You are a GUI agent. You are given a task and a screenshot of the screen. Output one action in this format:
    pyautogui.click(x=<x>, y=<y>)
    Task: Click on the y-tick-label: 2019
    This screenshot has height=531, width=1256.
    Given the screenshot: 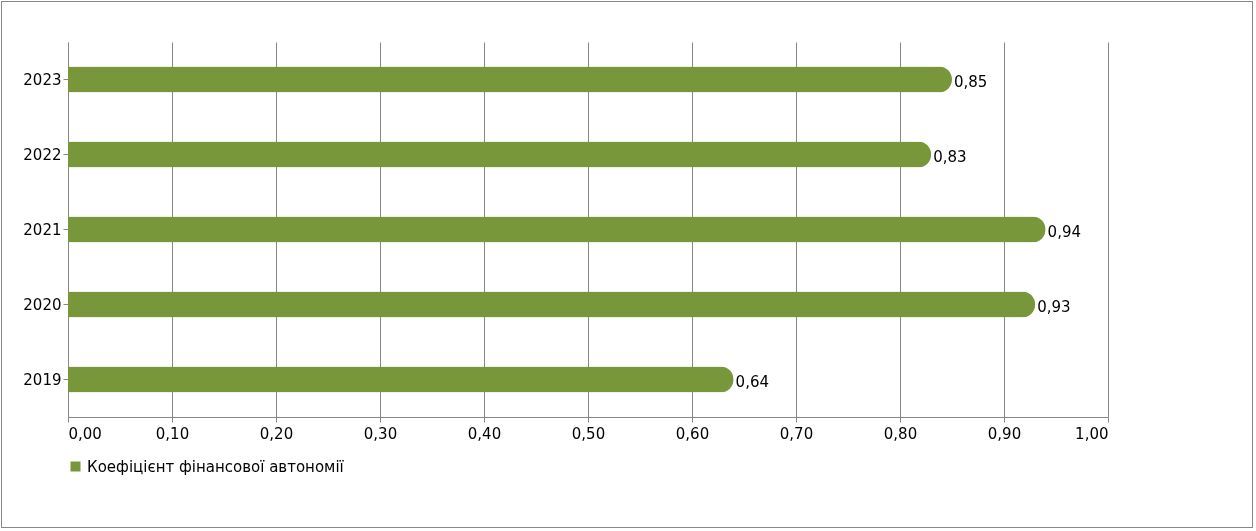 What is the action you would take?
    pyautogui.click(x=42, y=379)
    